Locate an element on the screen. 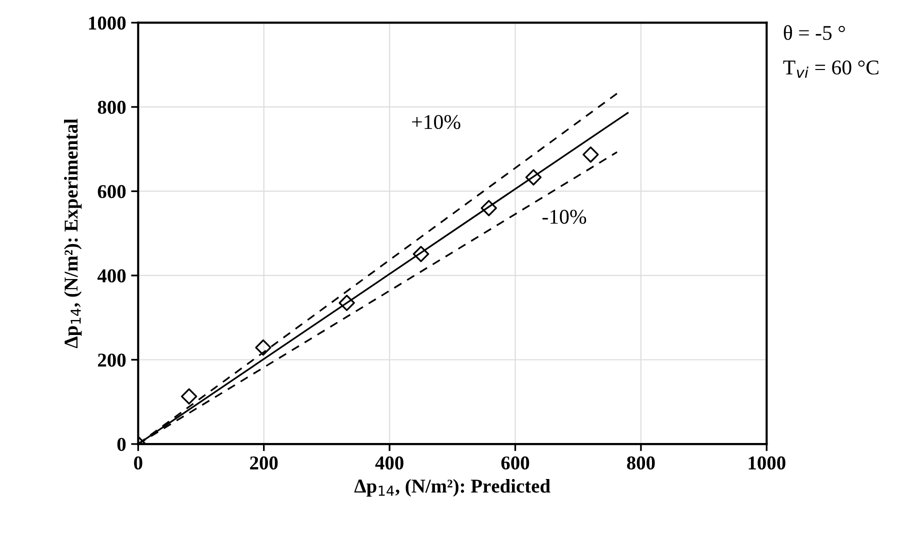 This screenshot has height=534, width=903. y-axis-title: Δp$_{14}$, (N/m²): Experimental is located at coordinates (73, 233).